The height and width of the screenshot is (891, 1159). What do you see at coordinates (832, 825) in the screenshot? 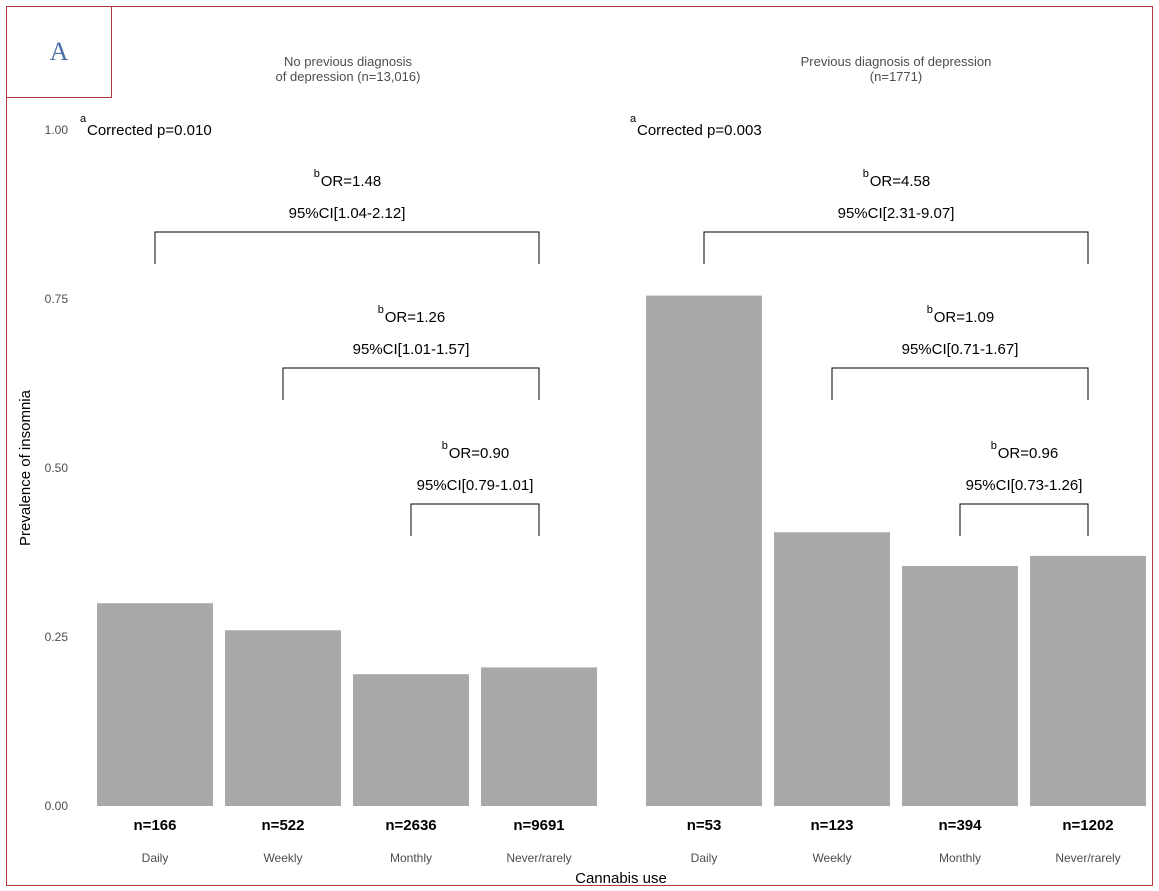
I see `count-label: n=123` at bounding box center [832, 825].